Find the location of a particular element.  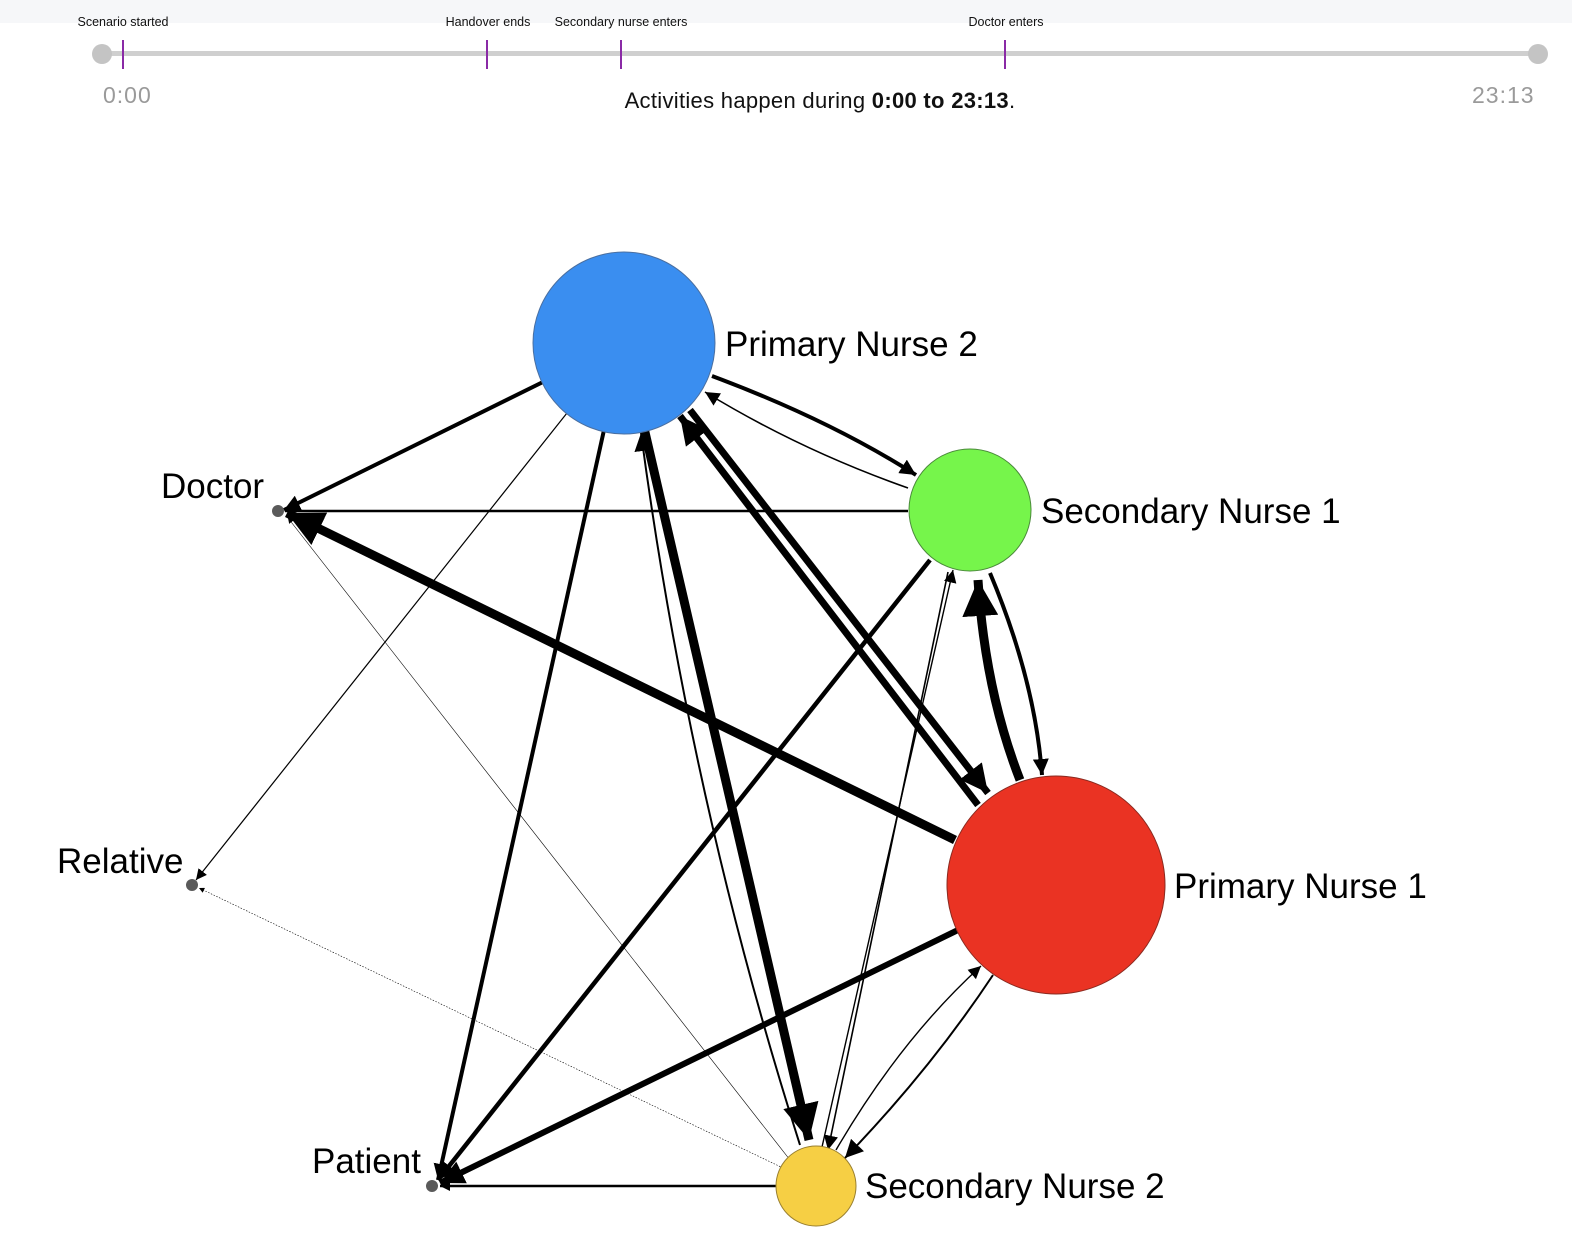

edge-sn1-sn2 is located at coordinates (886, 861).